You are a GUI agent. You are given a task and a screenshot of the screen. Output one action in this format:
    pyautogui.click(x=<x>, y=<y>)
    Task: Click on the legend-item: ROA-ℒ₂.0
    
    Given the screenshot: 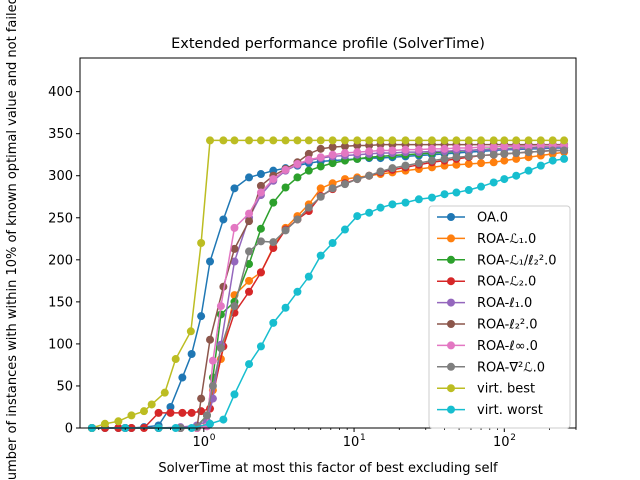 What is the action you would take?
    pyautogui.click(x=486, y=282)
    